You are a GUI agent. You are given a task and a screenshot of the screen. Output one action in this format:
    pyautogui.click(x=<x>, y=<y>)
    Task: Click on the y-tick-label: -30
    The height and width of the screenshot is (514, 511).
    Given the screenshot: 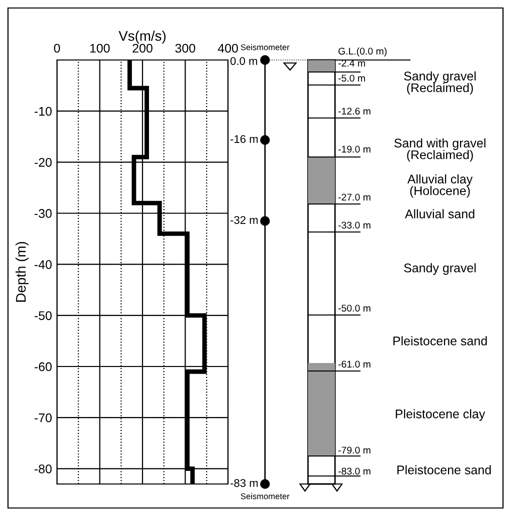 What is the action you would take?
    pyautogui.click(x=43, y=213)
    